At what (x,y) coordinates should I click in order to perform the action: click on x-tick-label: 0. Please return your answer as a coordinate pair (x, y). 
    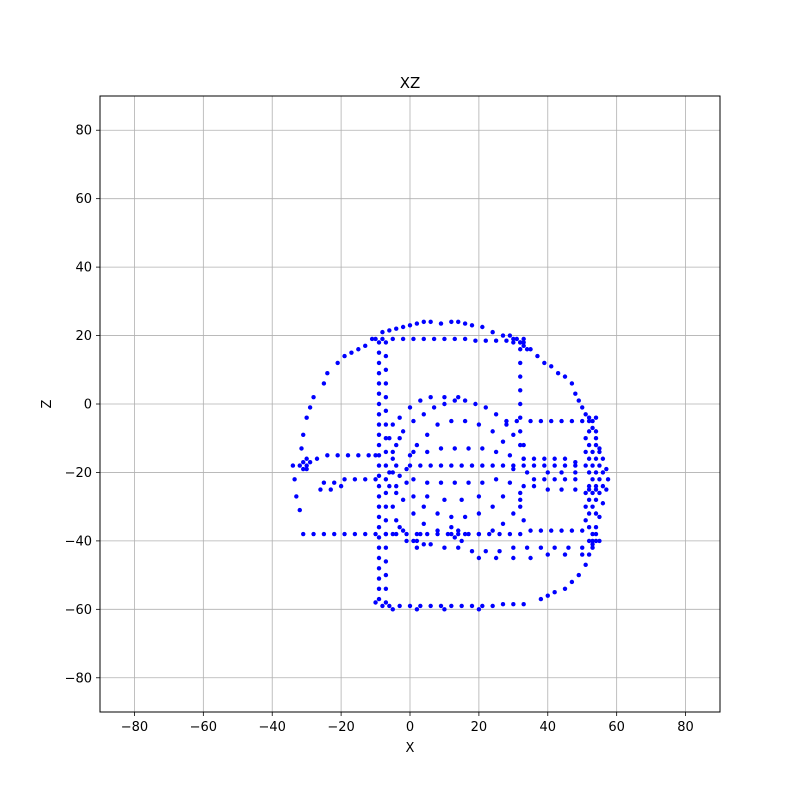
    Looking at the image, I should click on (410, 727).